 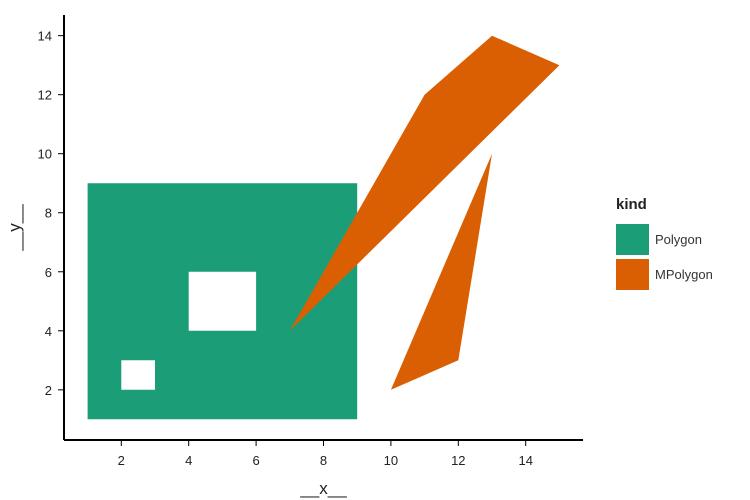 What do you see at coordinates (45, 154) in the screenshot?
I see `y-tick-label: 10` at bounding box center [45, 154].